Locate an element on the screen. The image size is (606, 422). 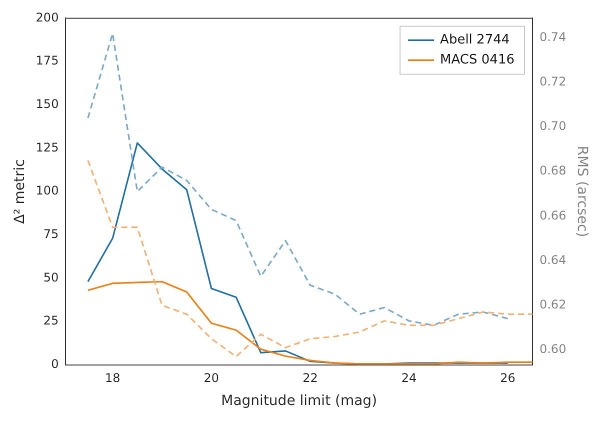
y2-tick-label: 0.70 is located at coordinates (552, 126).